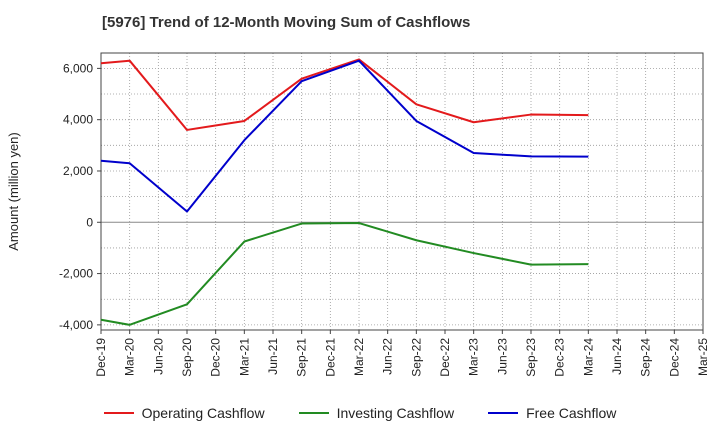 This screenshot has height=440, width=720. I want to click on y-tick-label: 0, so click(89, 222).